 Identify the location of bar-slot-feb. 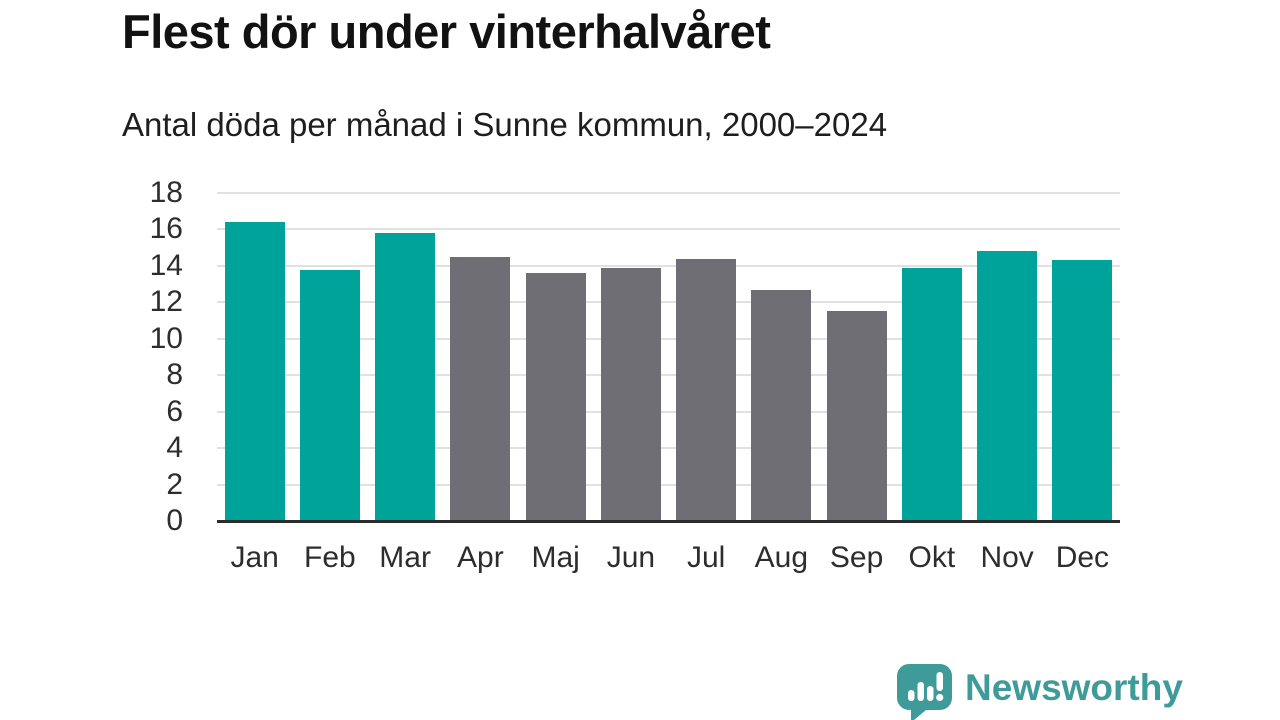
(329, 357).